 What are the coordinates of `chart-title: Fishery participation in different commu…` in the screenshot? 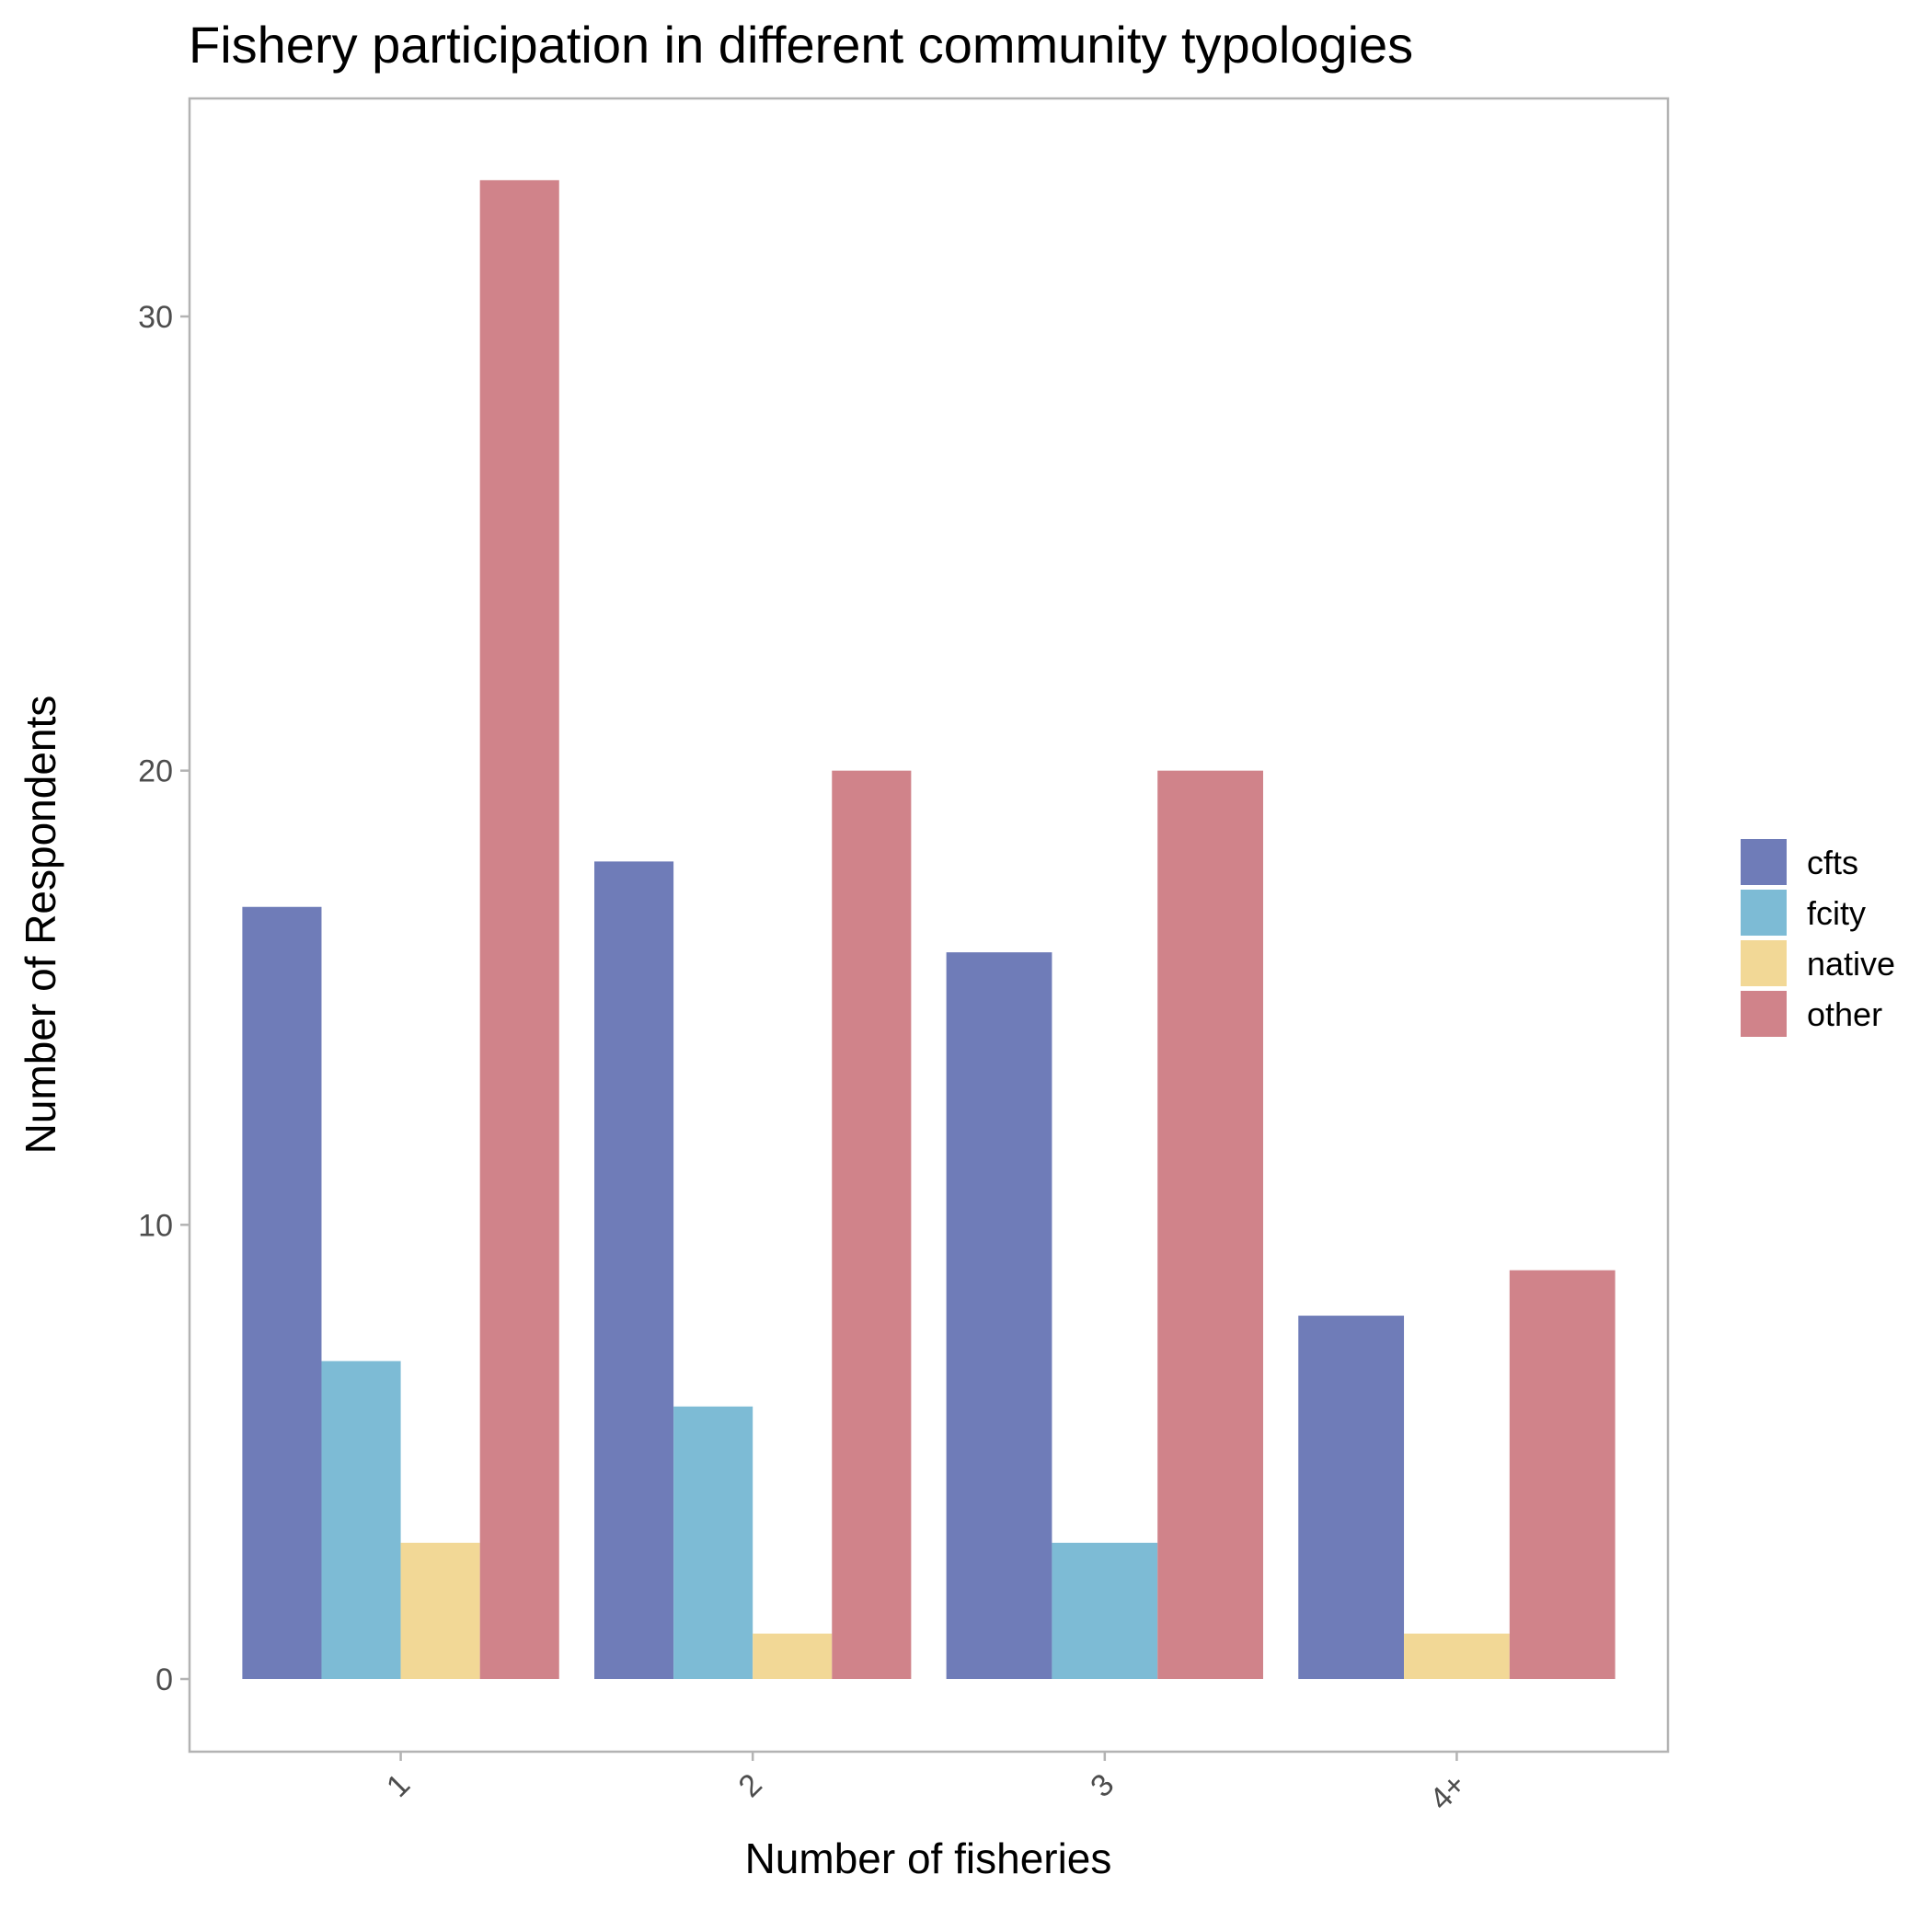 It's located at (801, 45).